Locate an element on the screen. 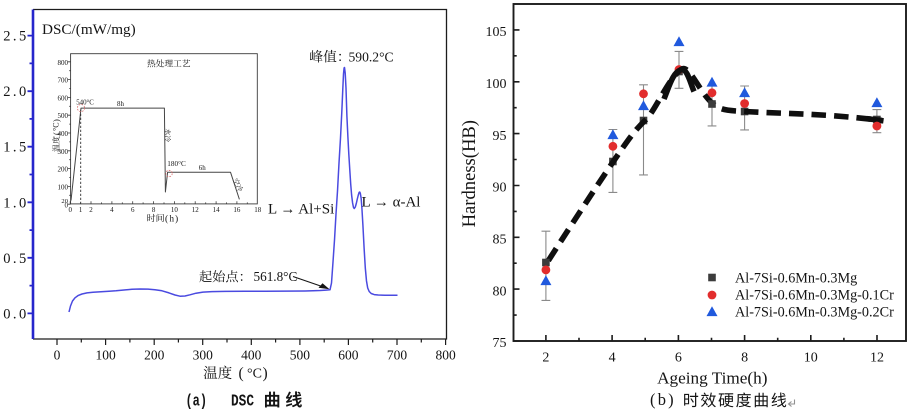 This screenshot has height=412, width=914. svg-text: DSC/(mW/mg) is located at coordinates (89, 29).